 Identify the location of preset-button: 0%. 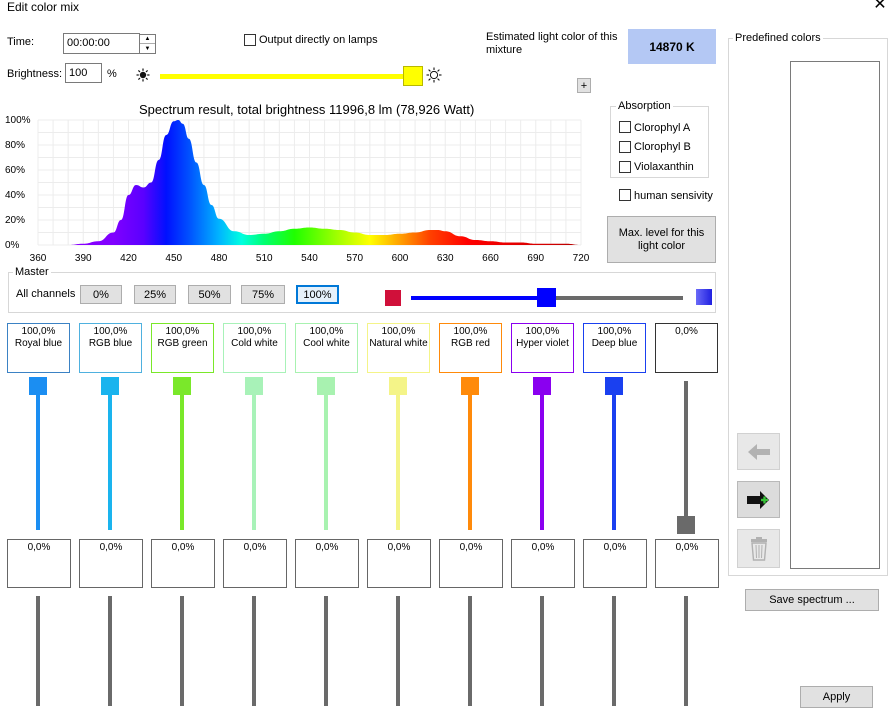
(101, 294).